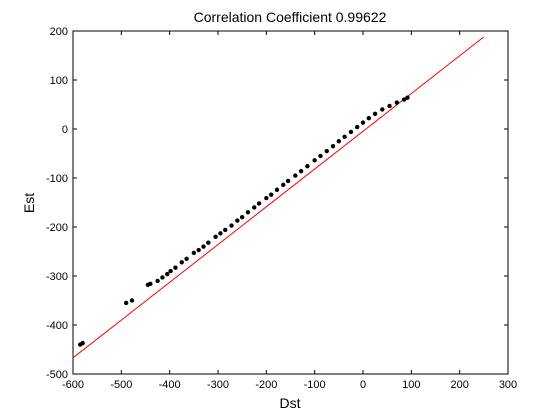  I want to click on x-tick-label: 0, so click(363, 385).